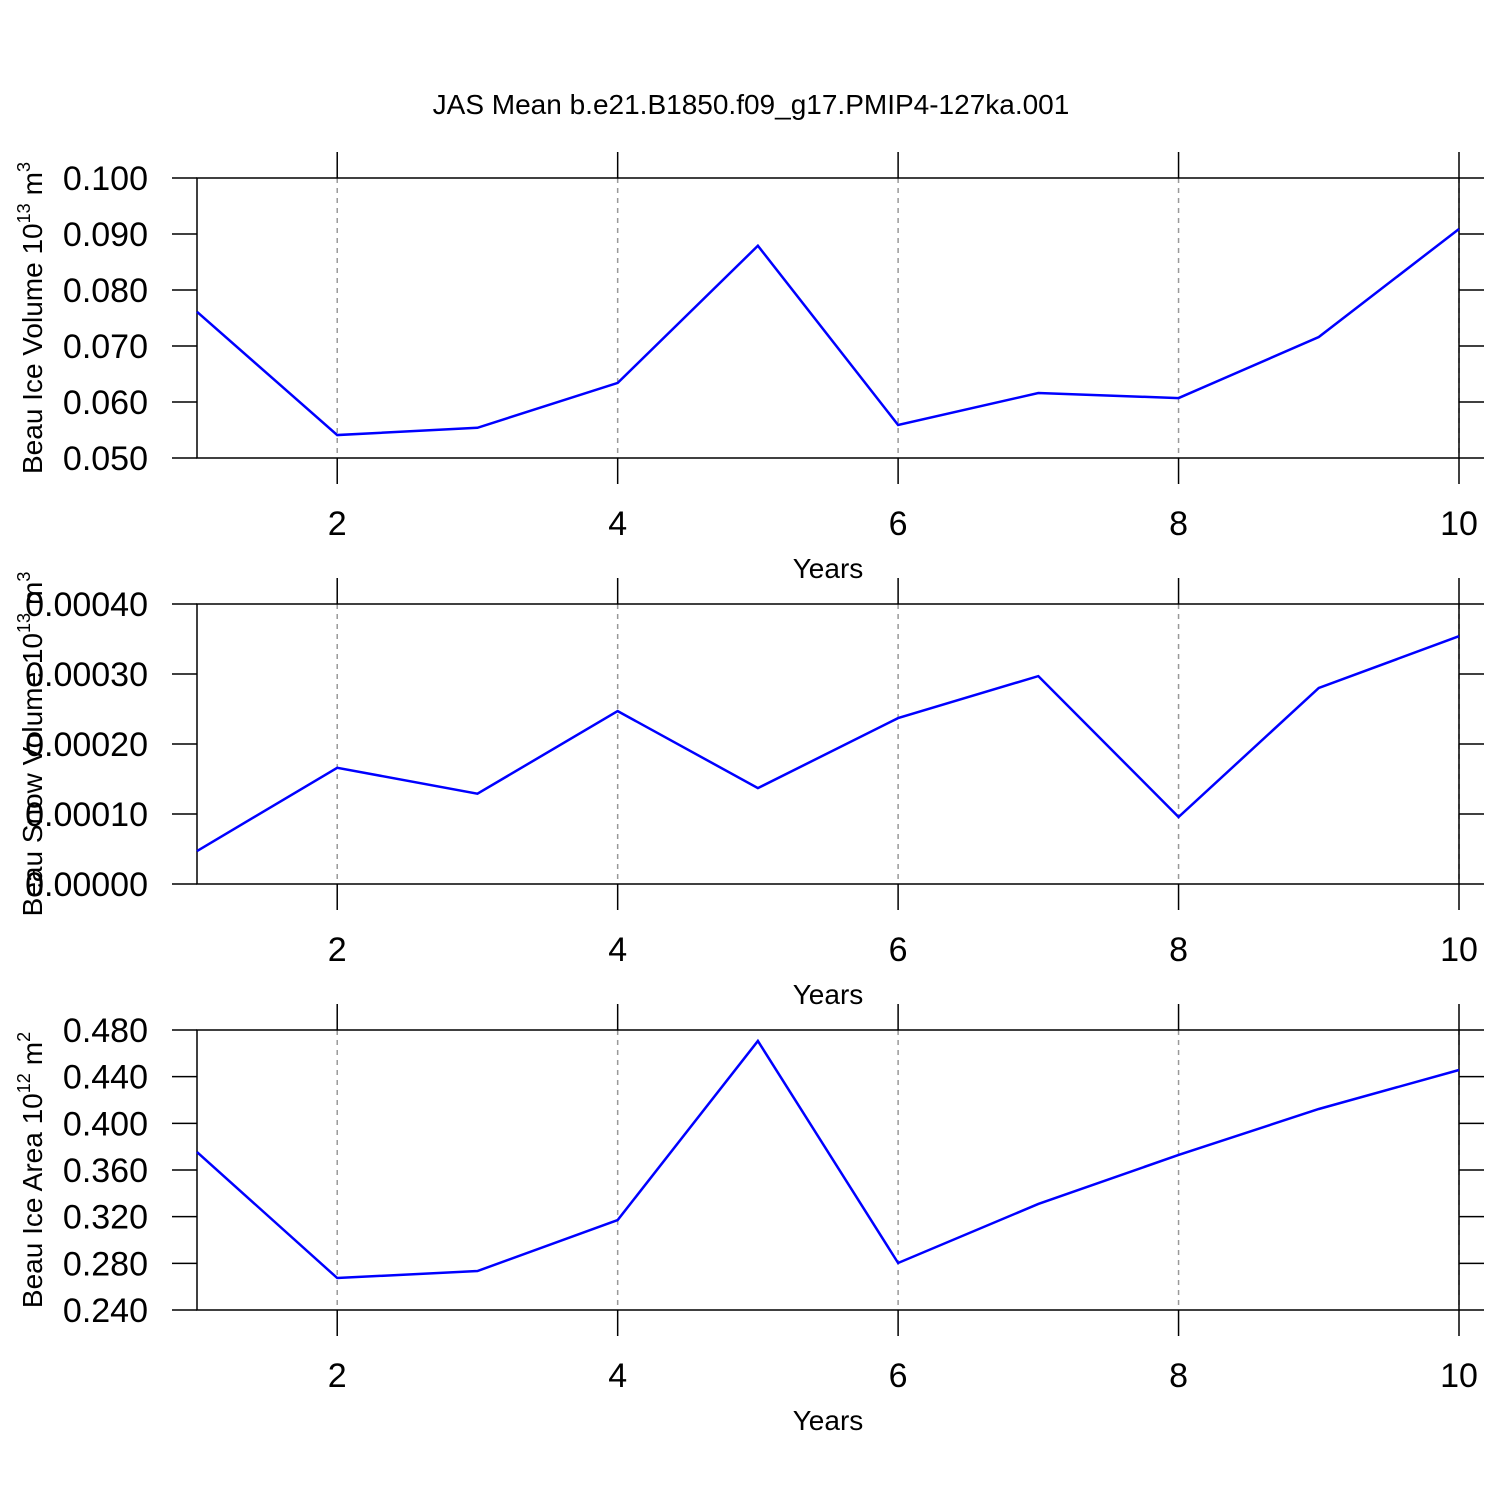  I want to click on y-tick-label: 0.00000, so click(86, 885).